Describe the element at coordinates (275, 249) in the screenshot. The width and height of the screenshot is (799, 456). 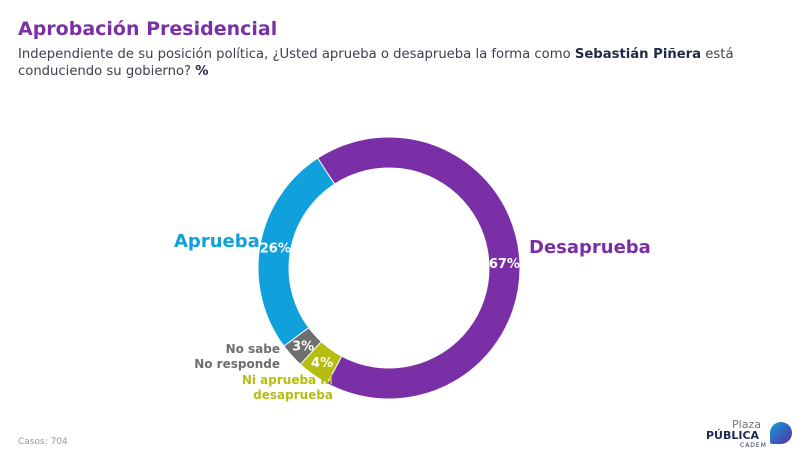
I see `slice-value-label: 26%` at that location.